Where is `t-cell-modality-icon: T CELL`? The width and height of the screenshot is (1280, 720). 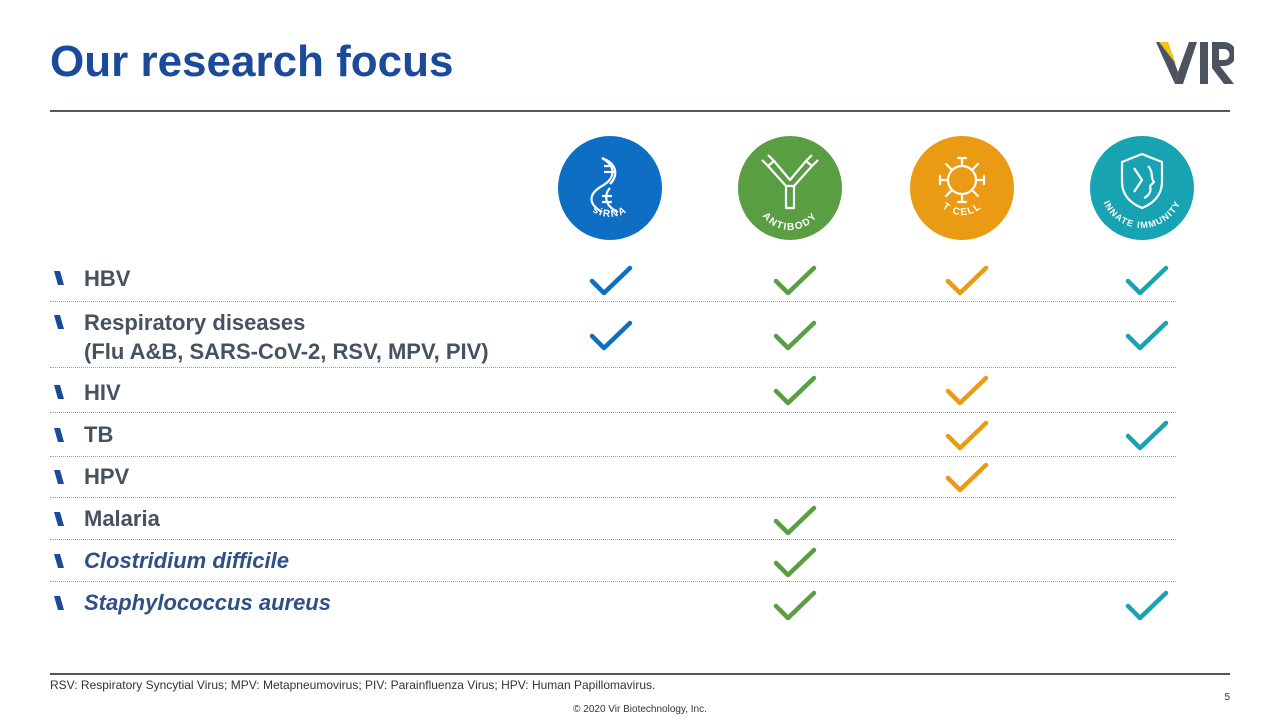
t-cell-modality-icon: T CELL is located at coordinates (962, 188).